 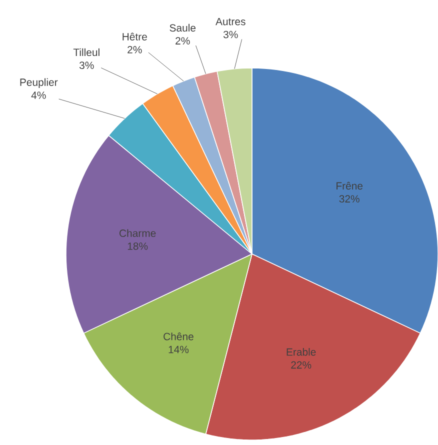 What do you see at coordinates (178, 350) in the screenshot?
I see `data-label: 14%` at bounding box center [178, 350].